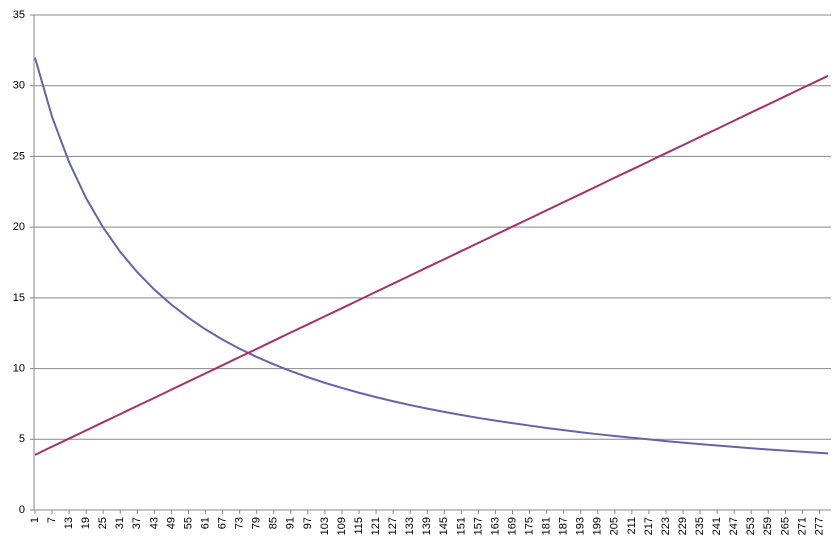 This screenshot has height=556, width=832. What do you see at coordinates (171, 523) in the screenshot?
I see `x-tick-label: 49` at bounding box center [171, 523].